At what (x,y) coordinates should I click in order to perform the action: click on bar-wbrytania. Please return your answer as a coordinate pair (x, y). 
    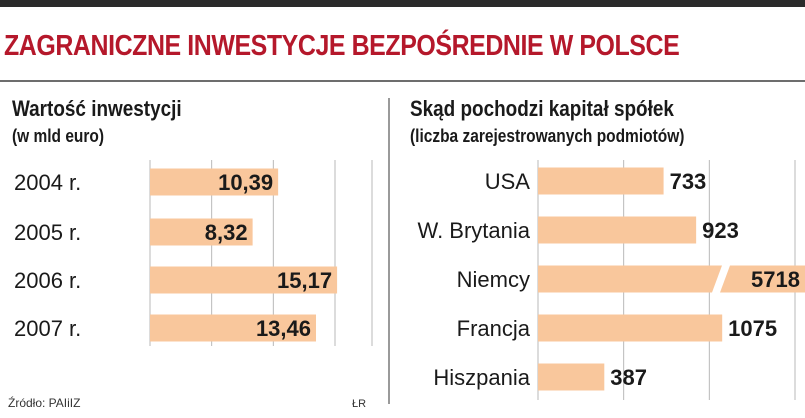
    Looking at the image, I should click on (617, 230).